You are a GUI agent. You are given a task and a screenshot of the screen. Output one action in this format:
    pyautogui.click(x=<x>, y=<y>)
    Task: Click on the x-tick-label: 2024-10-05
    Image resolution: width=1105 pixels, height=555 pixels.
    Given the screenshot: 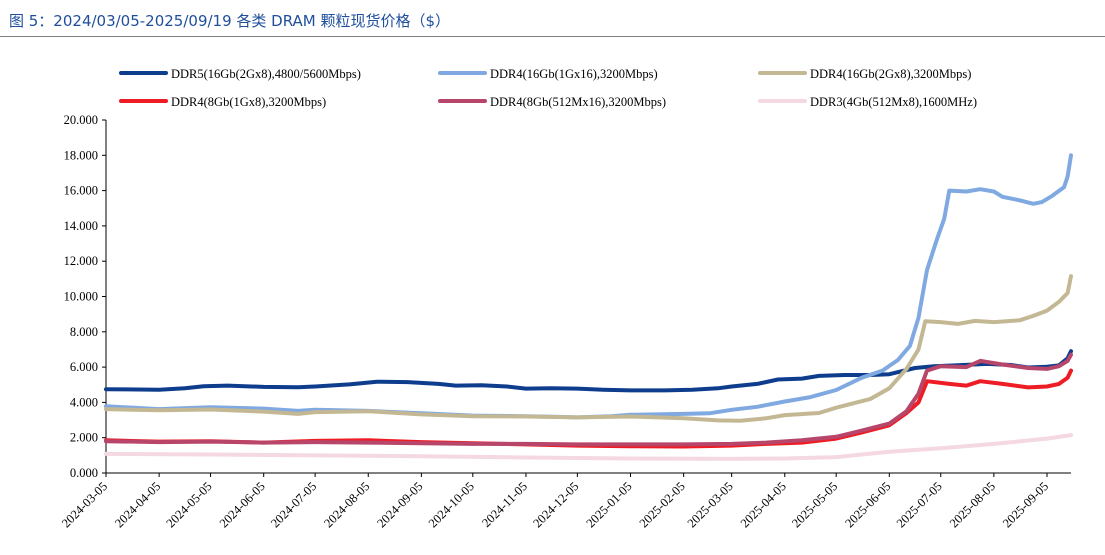 What is the action you would take?
    pyautogui.click(x=451, y=504)
    